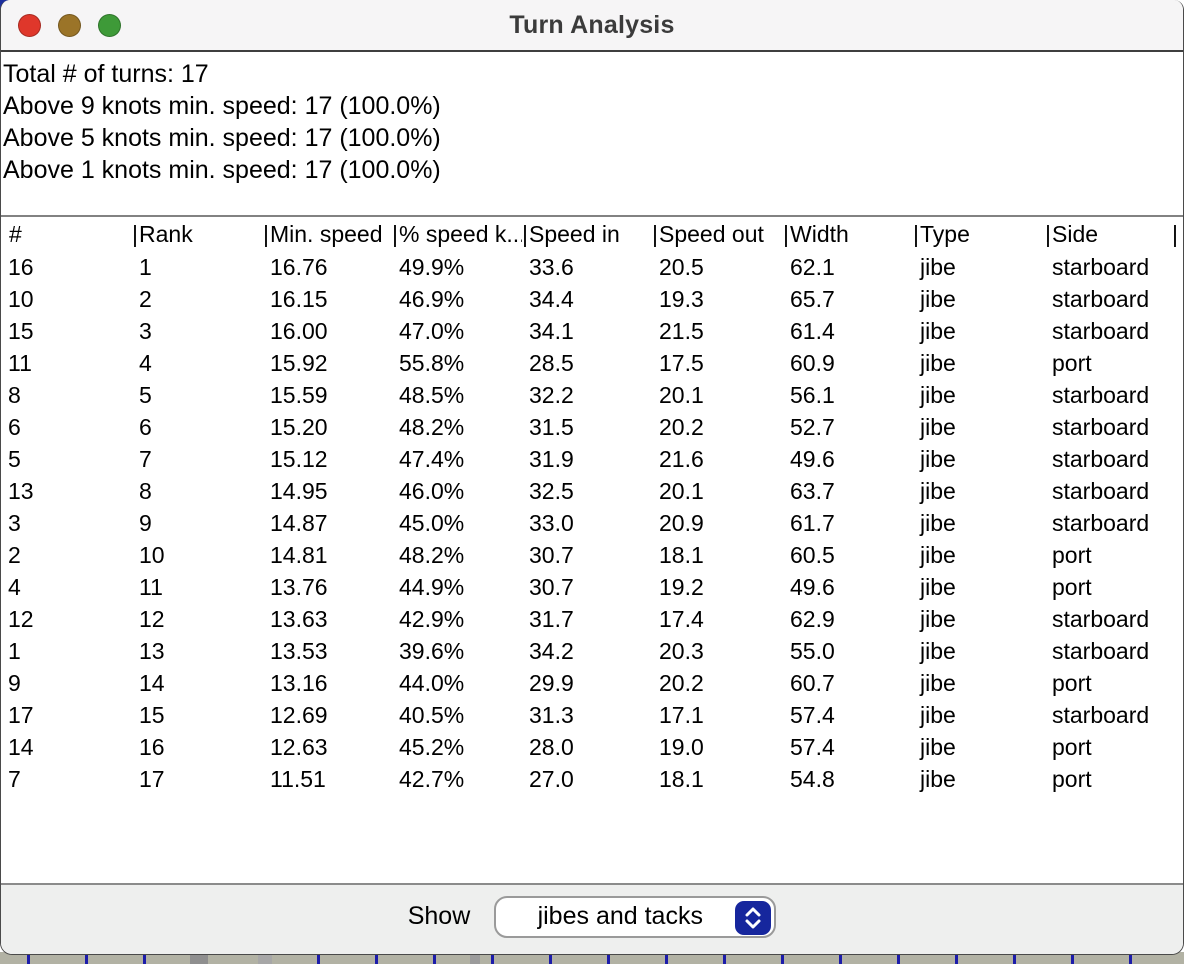 This screenshot has width=1184, height=964. What do you see at coordinates (753, 917) in the screenshot?
I see `chevron-up-down-icon` at bounding box center [753, 917].